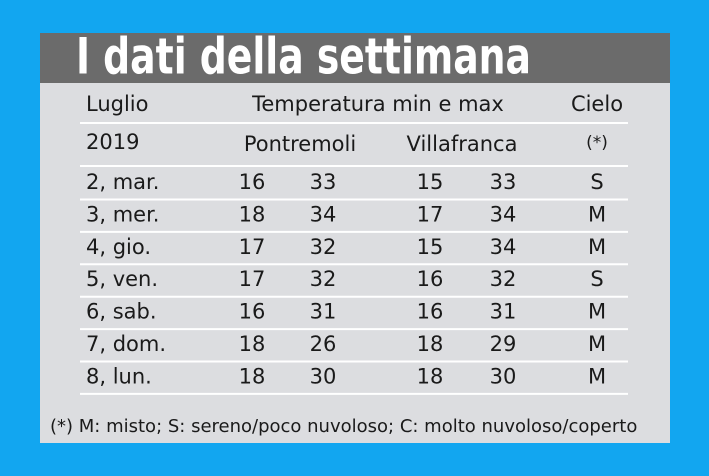 This screenshot has width=709, height=476. I want to click on row-label: 8, lun., so click(119, 376).